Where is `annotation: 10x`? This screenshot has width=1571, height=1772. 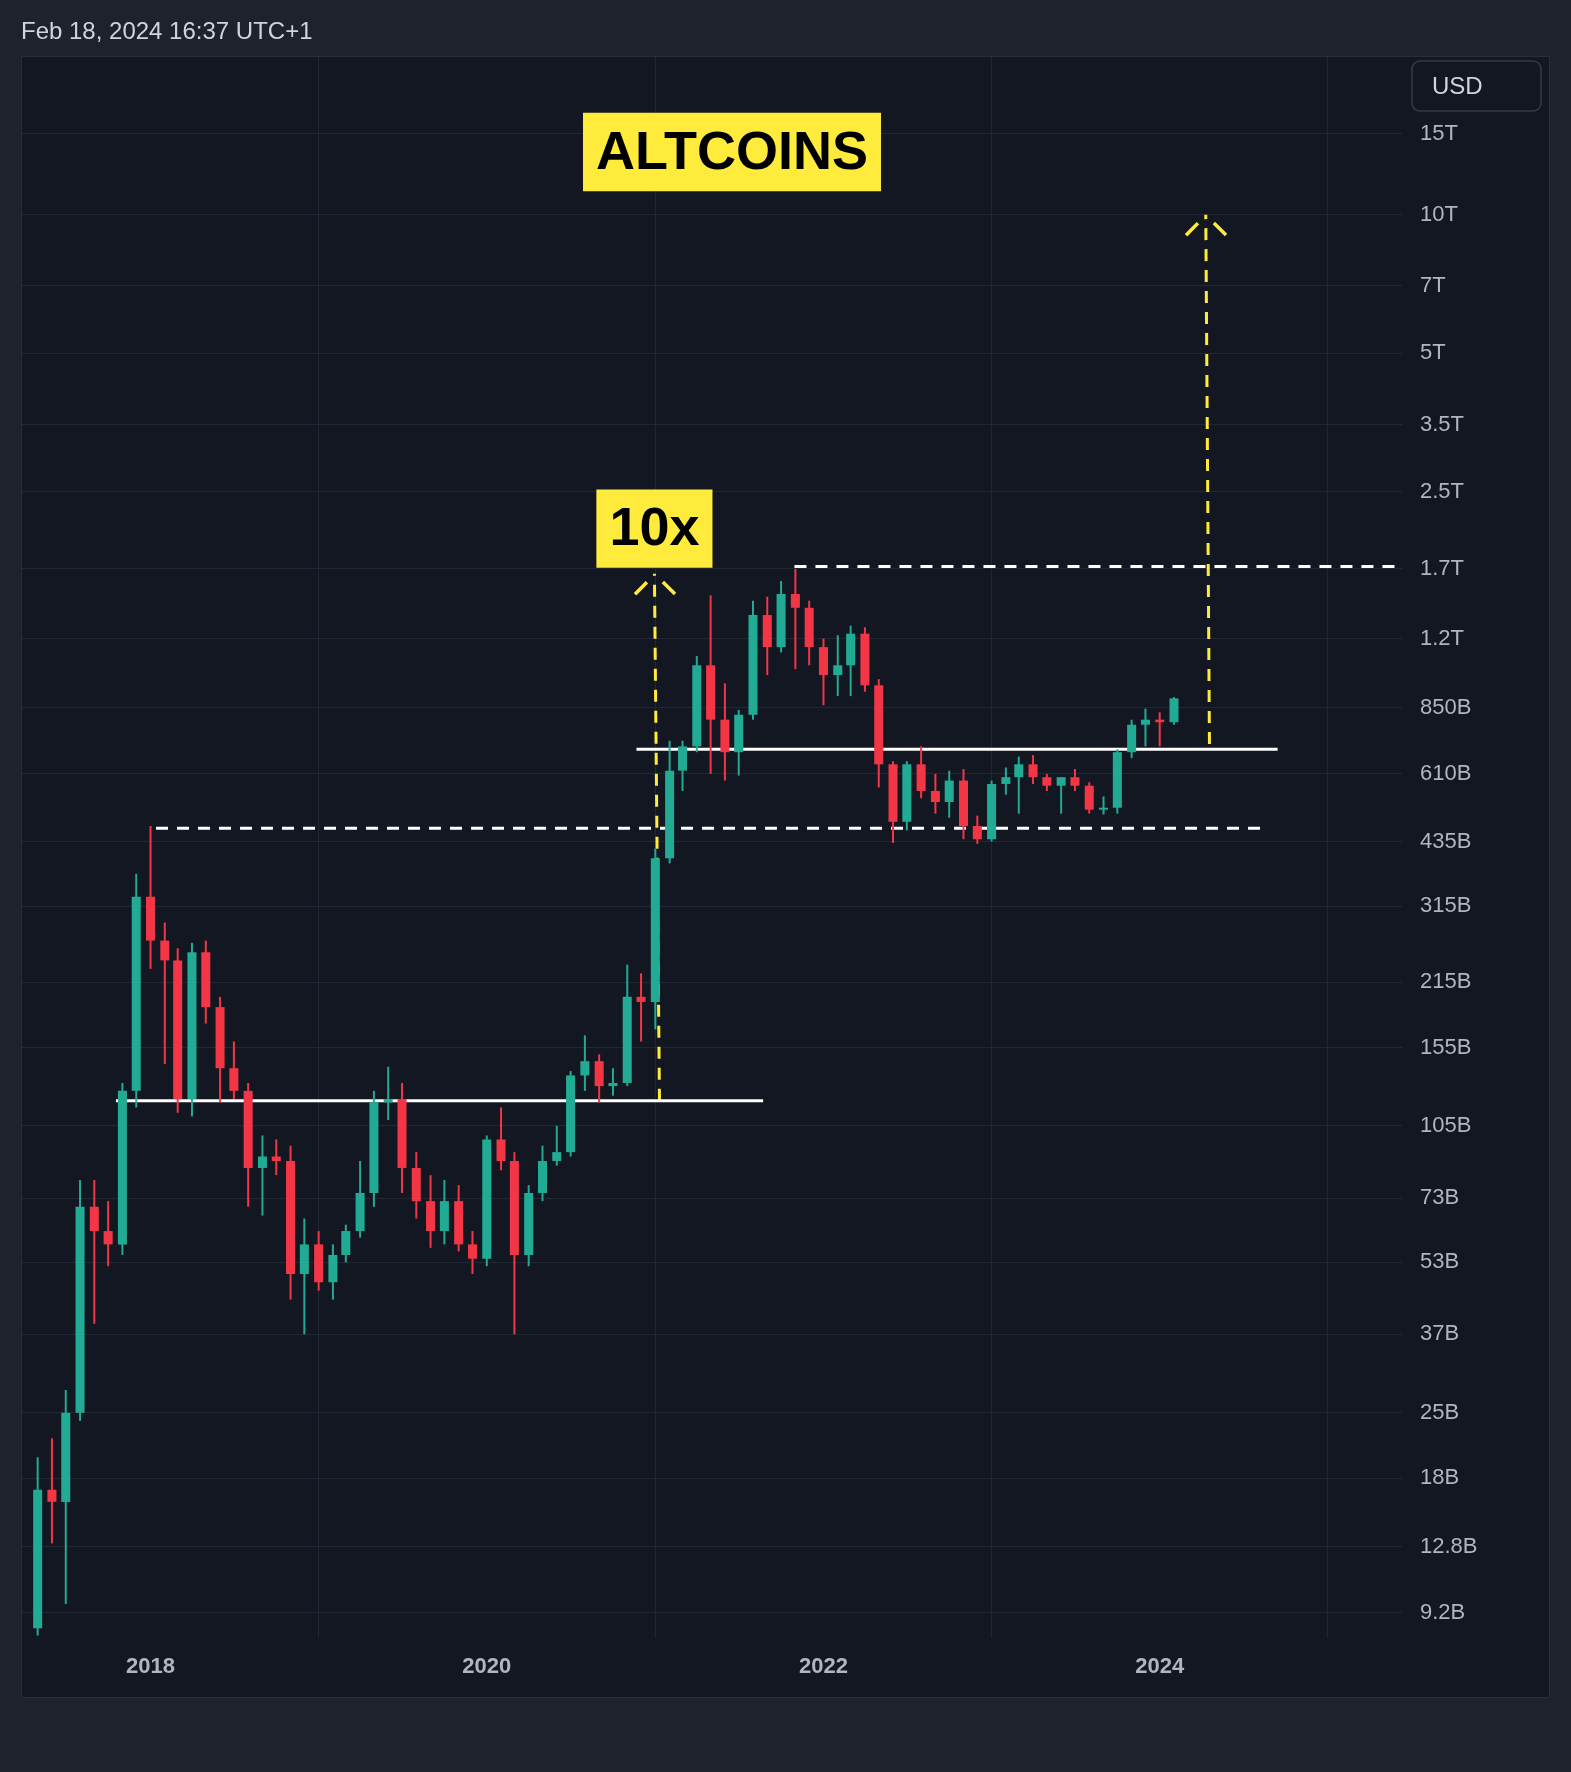
annotation: 10x is located at coordinates (654, 526).